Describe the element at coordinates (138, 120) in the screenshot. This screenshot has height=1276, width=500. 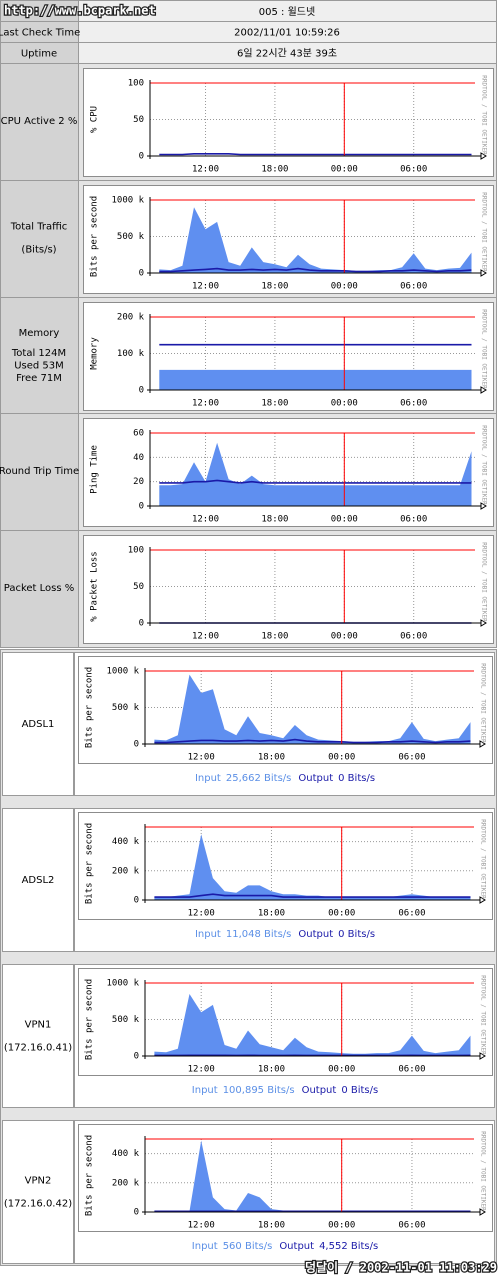
I see `y-tick-label: 50` at that location.